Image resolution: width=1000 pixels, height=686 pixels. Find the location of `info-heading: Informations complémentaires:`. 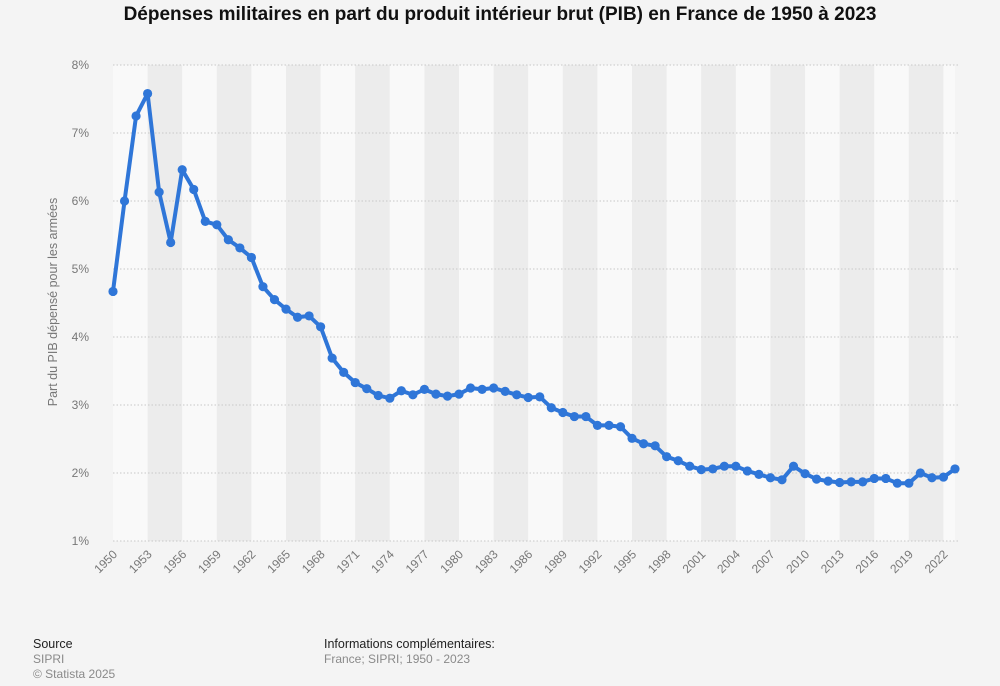

info-heading: Informations complémentaires: is located at coordinates (409, 644).